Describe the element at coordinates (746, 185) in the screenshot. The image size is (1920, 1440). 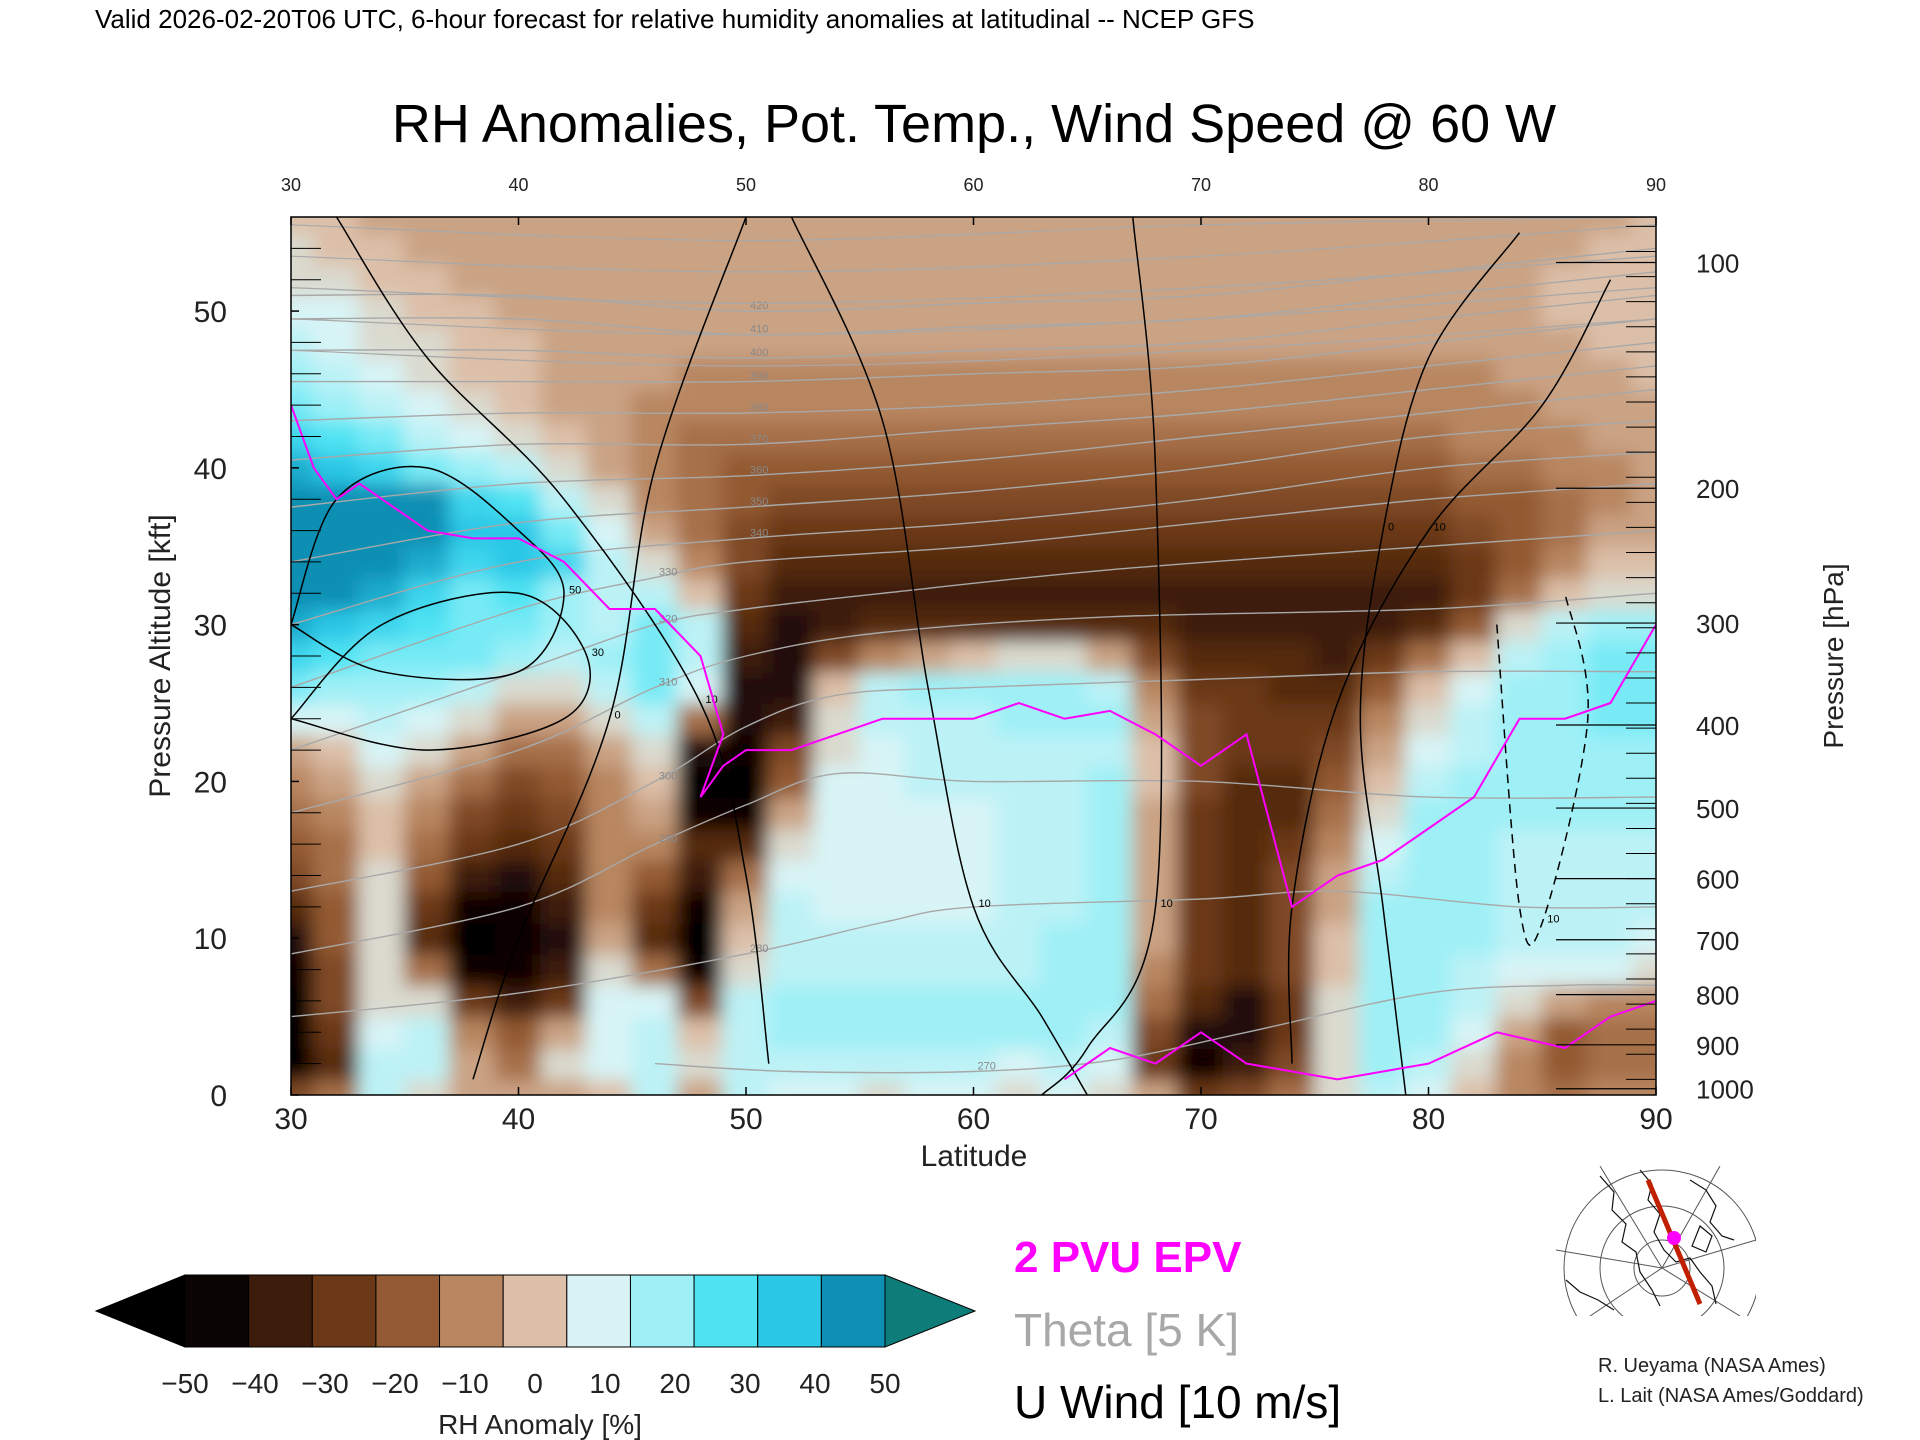
I see `x-tick-label-top: 50` at that location.